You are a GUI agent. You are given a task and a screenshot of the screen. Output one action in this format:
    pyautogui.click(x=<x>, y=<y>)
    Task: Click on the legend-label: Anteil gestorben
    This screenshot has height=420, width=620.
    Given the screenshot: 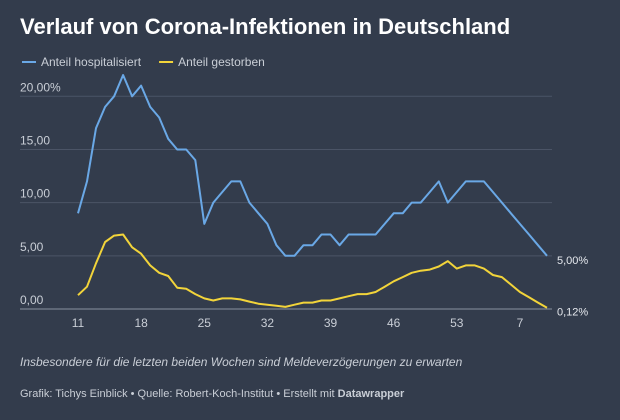 What is the action you would take?
    pyautogui.click(x=221, y=62)
    